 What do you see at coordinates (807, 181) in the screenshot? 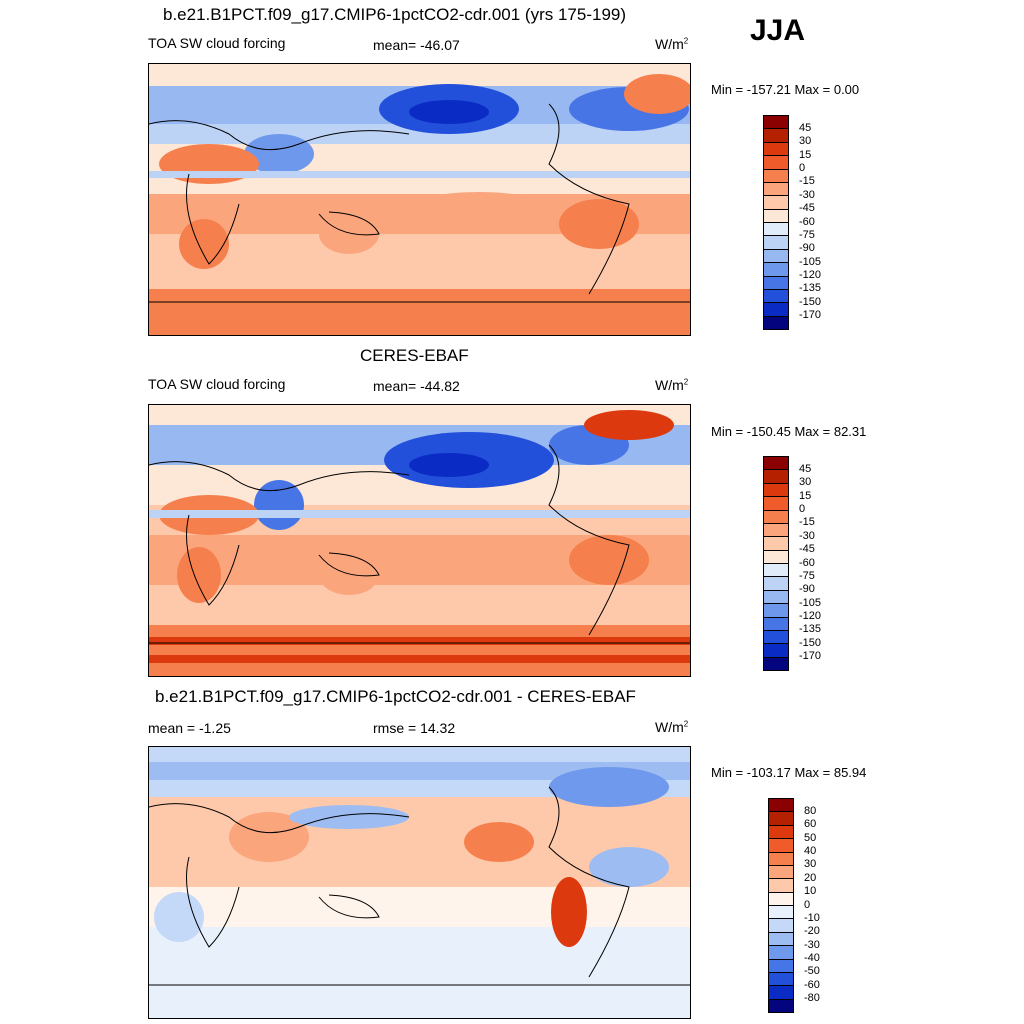
I see `colorbar-tick-label: -15` at bounding box center [807, 181].